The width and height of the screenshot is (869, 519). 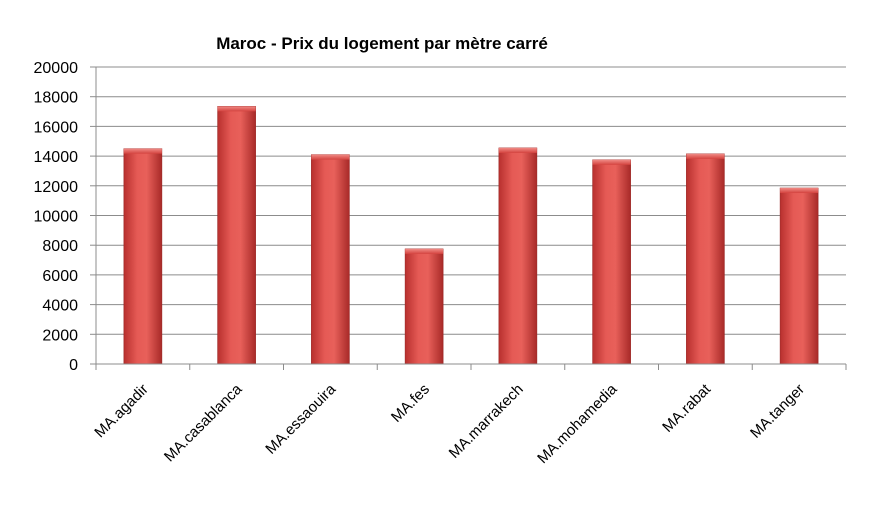 I want to click on x-tick-label: MA.marrakech, so click(x=486, y=421).